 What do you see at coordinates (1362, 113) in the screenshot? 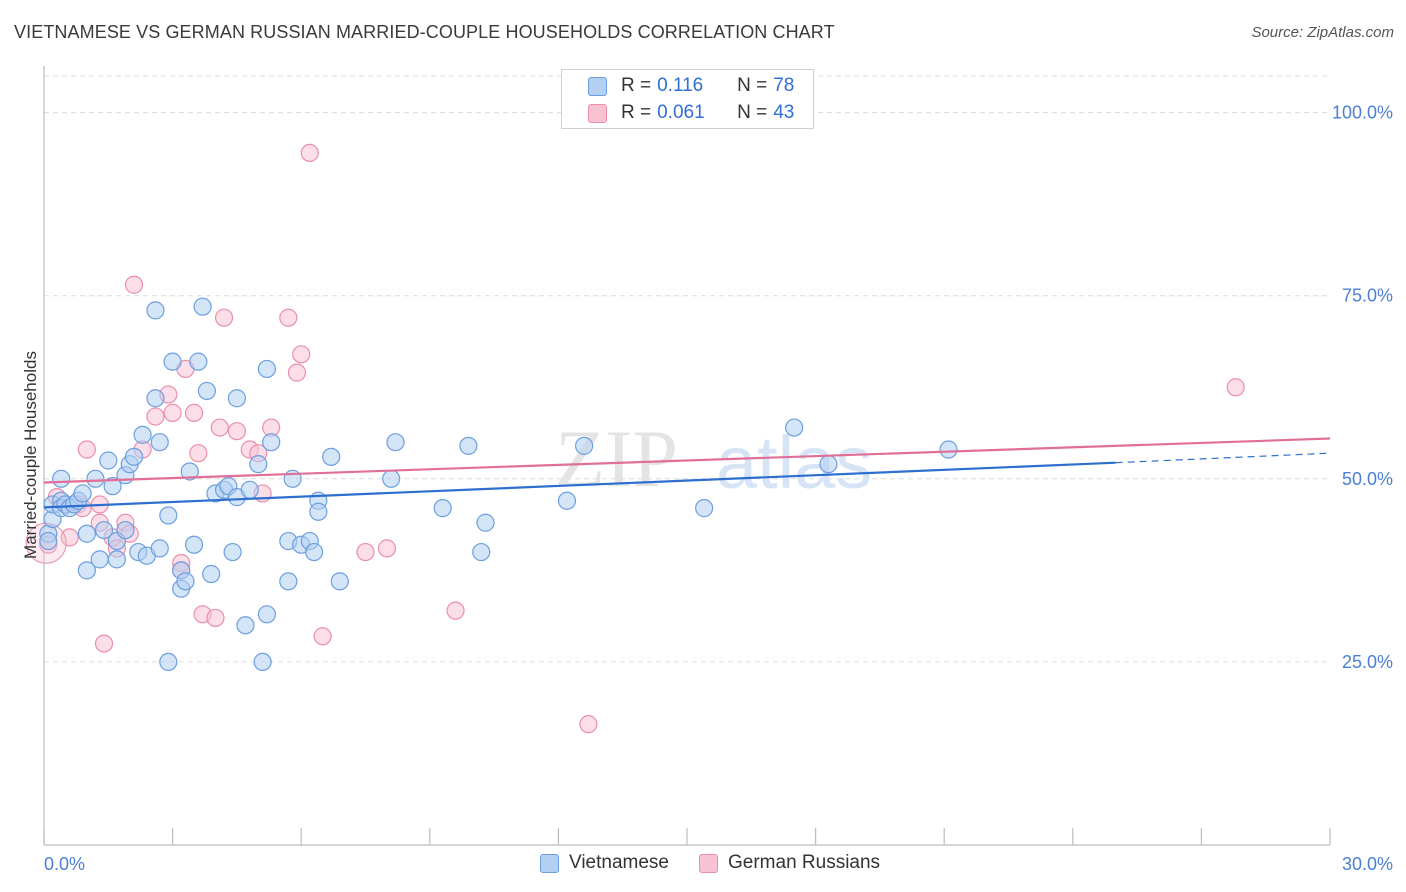
I see `y-tick-label: 100.0%` at bounding box center [1362, 113].